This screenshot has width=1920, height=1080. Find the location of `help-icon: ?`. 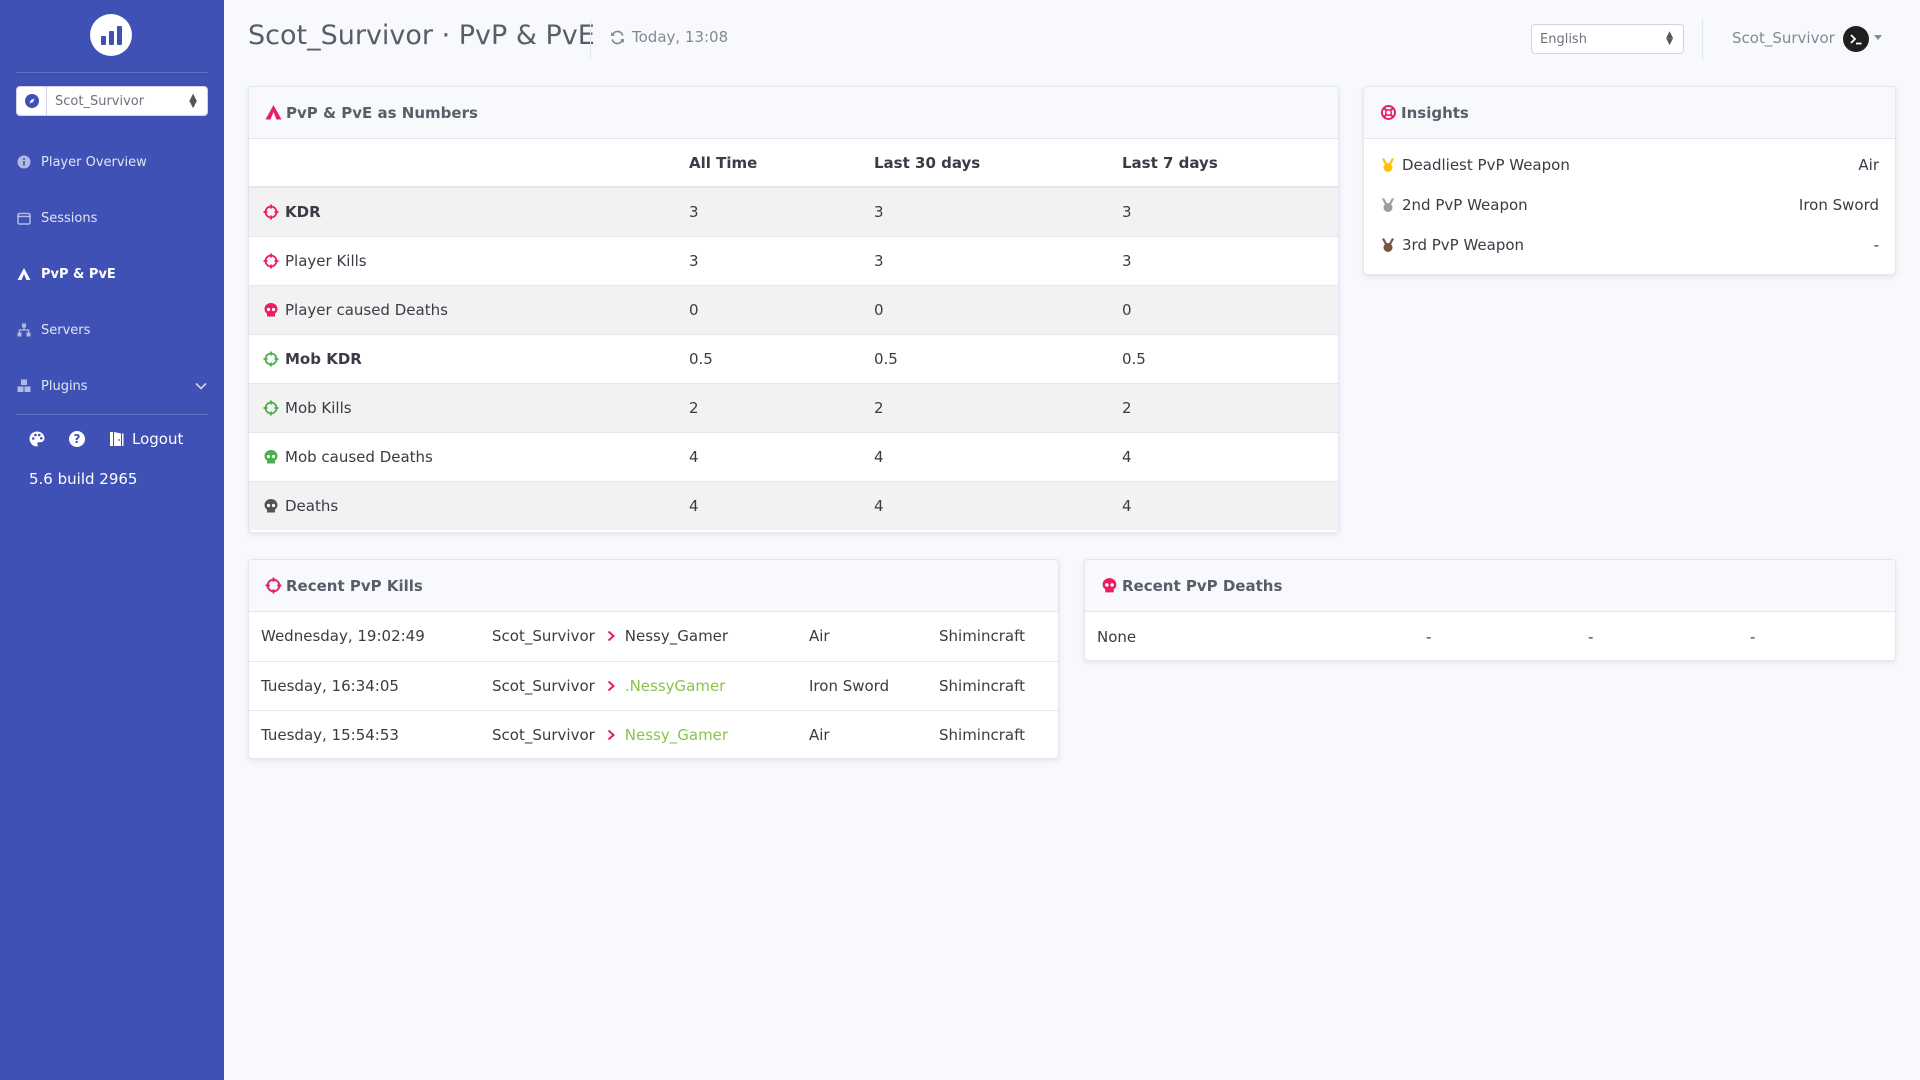

help-icon: ? is located at coordinates (77, 439).